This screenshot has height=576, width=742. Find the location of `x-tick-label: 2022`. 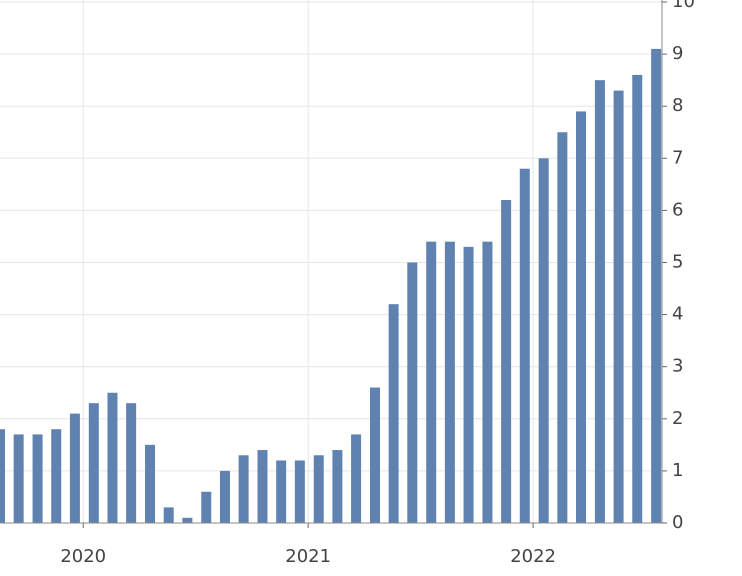

x-tick-label: 2022 is located at coordinates (533, 556).